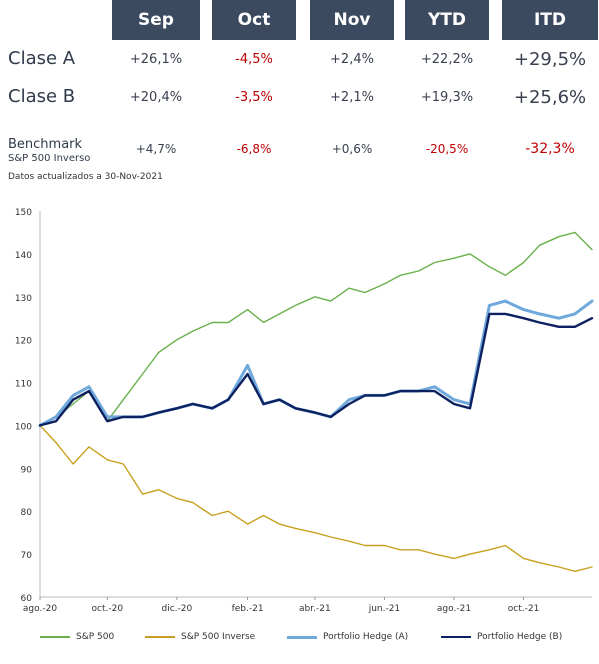  Describe the element at coordinates (108, 609) in the screenshot. I see `x-tick-label: oct.-20` at that location.